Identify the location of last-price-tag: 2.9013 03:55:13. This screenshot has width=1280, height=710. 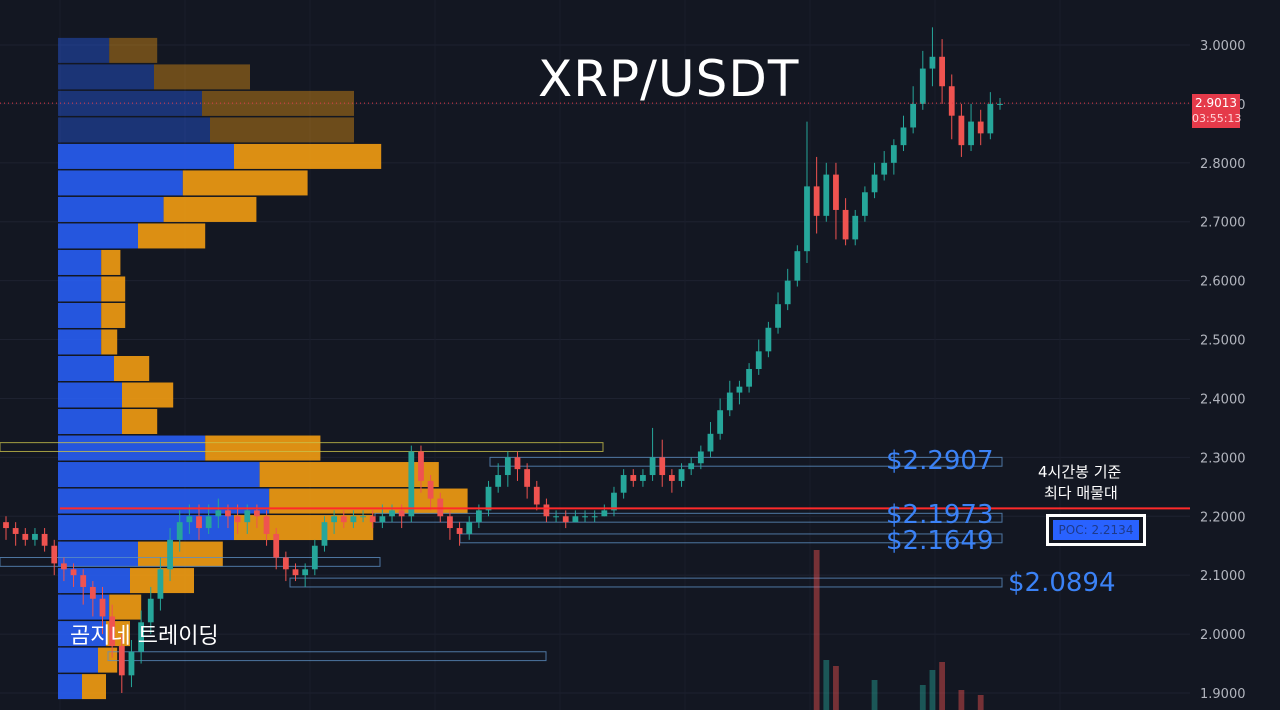
(1217, 111).